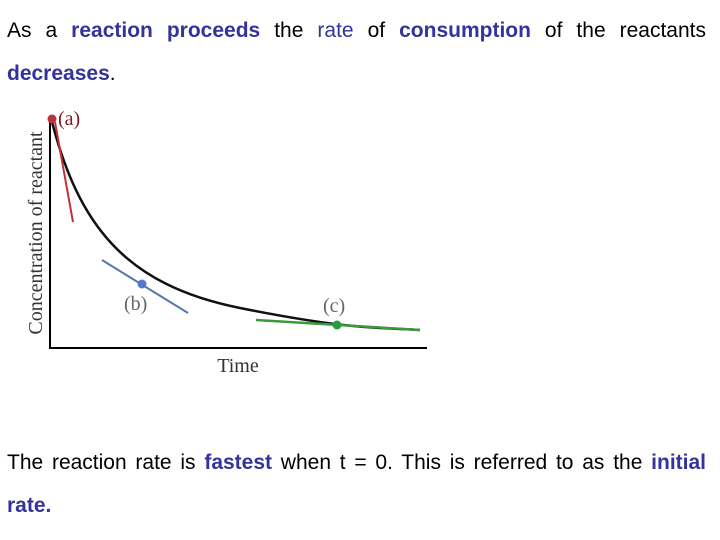 The height and width of the screenshot is (540, 720). I want to click on text: when t = 0. This is referred to as the, so click(462, 462).